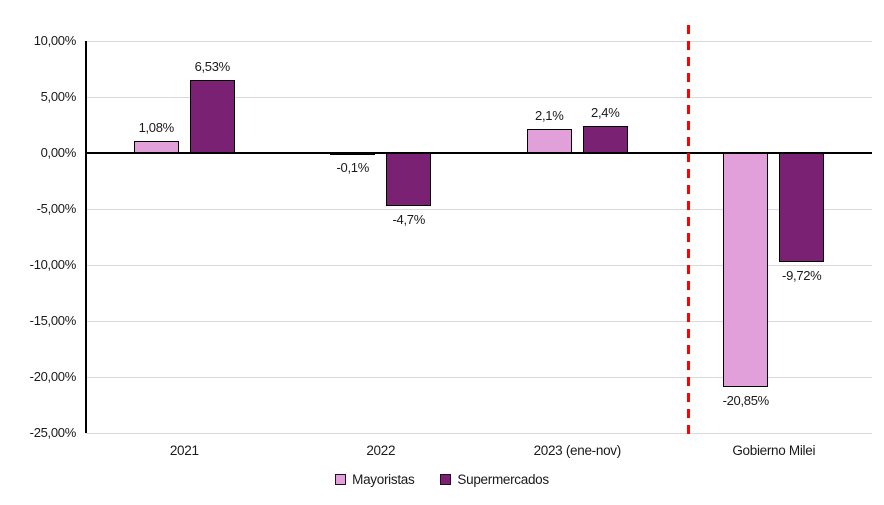 This screenshot has width=884, height=505. I want to click on x-axis-category-label: 2022, so click(381, 450).